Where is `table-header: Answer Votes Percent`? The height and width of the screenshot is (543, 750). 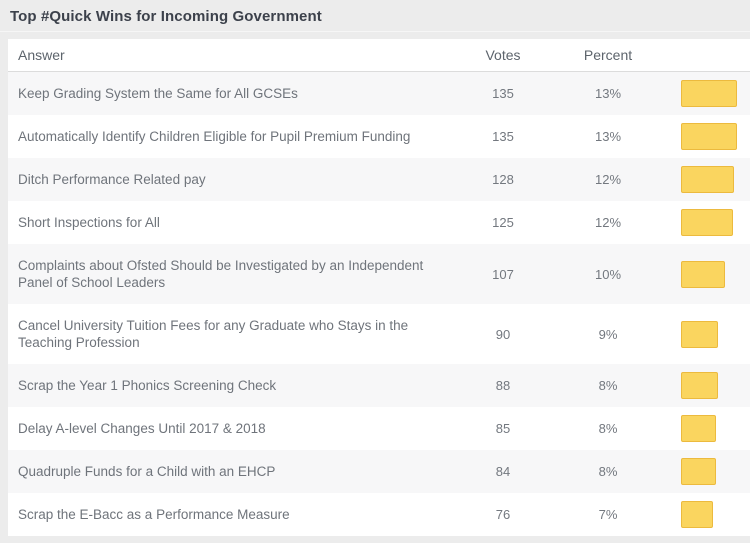 table-header: Answer Votes Percent is located at coordinates (379, 55).